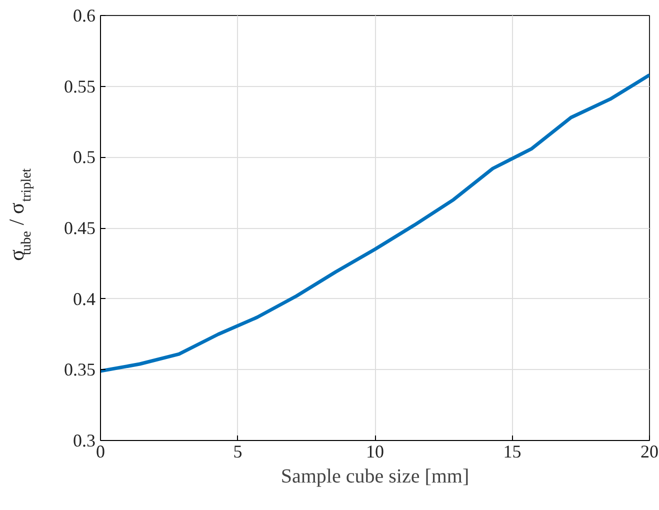 Image resolution: width=659 pixels, height=510 pixels. Describe the element at coordinates (512, 452) in the screenshot. I see `x-tick-label: 15` at that location.